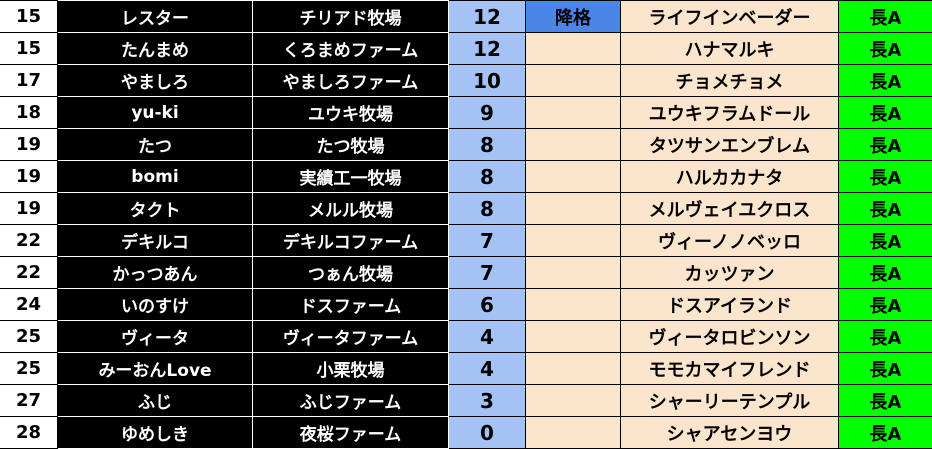  What do you see at coordinates (351, 369) in the screenshot?
I see `farm-cell: 小栗牧場` at bounding box center [351, 369].